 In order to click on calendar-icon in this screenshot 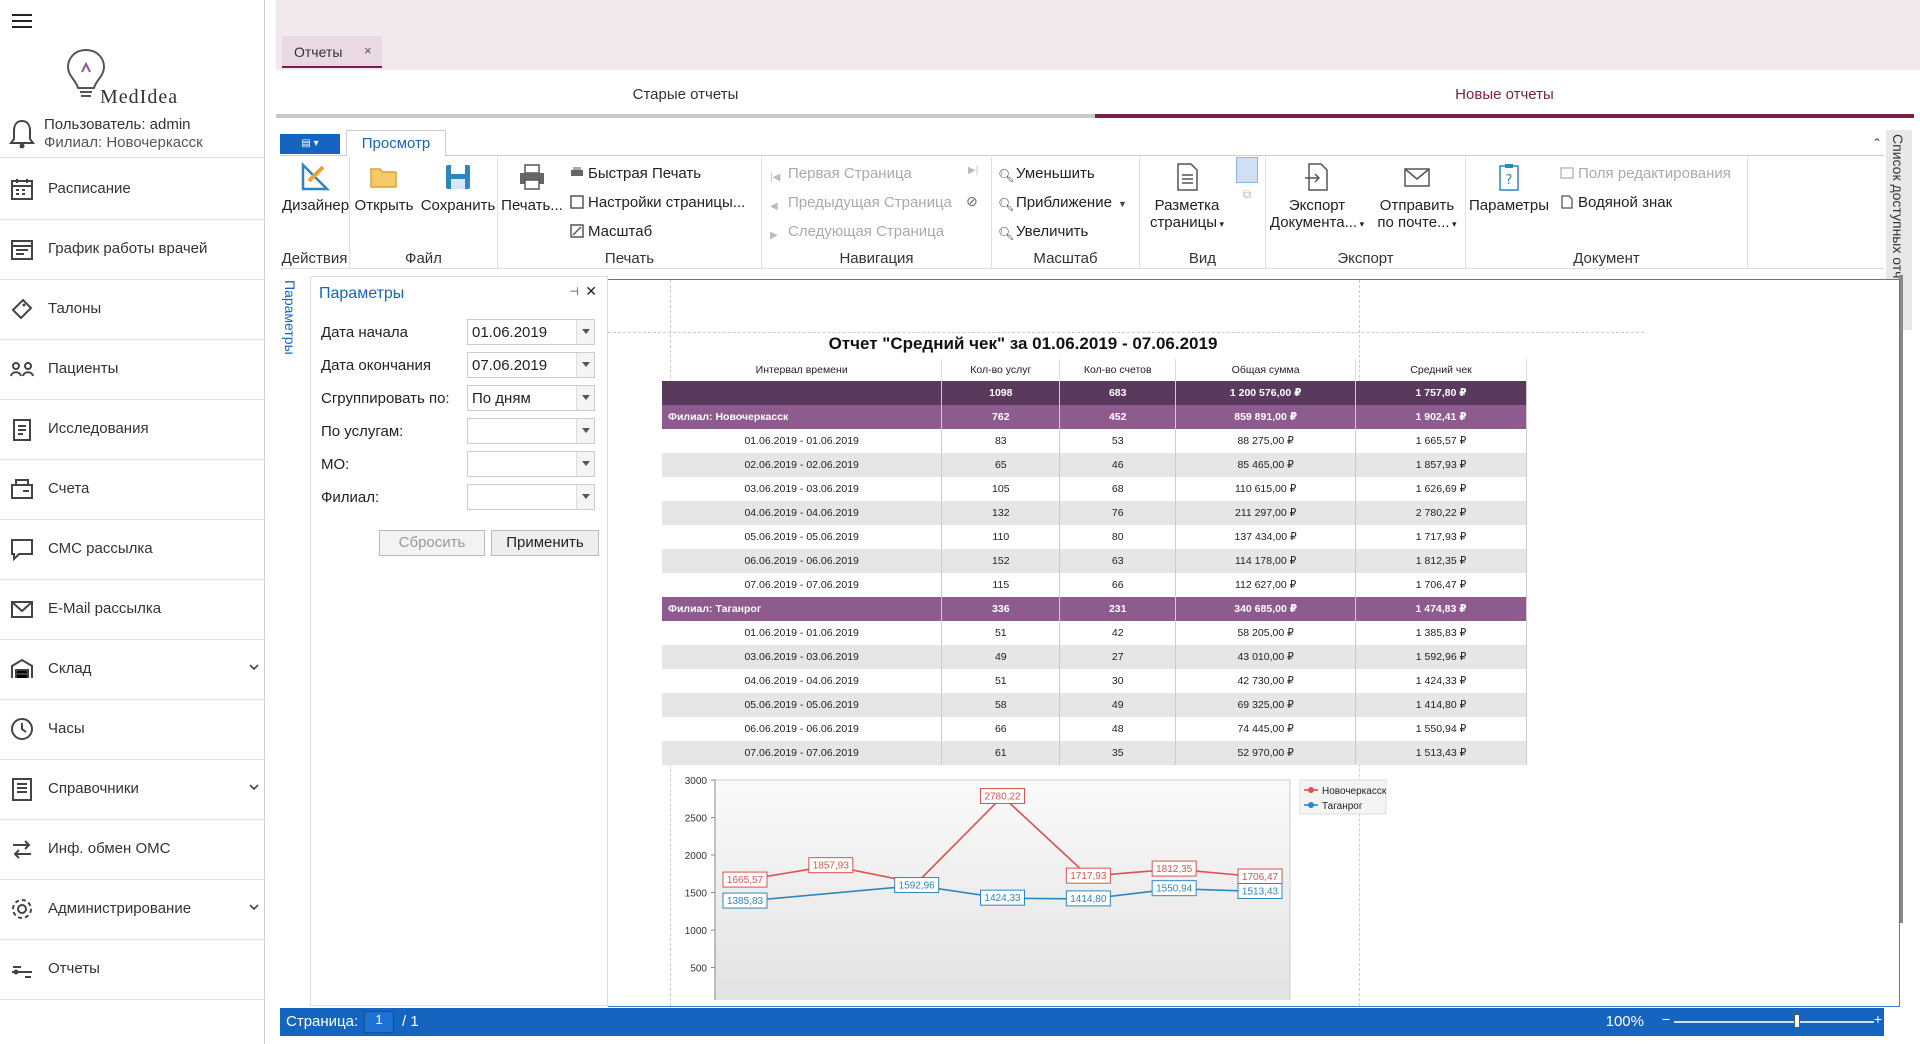, I will do `click(22, 189)`.